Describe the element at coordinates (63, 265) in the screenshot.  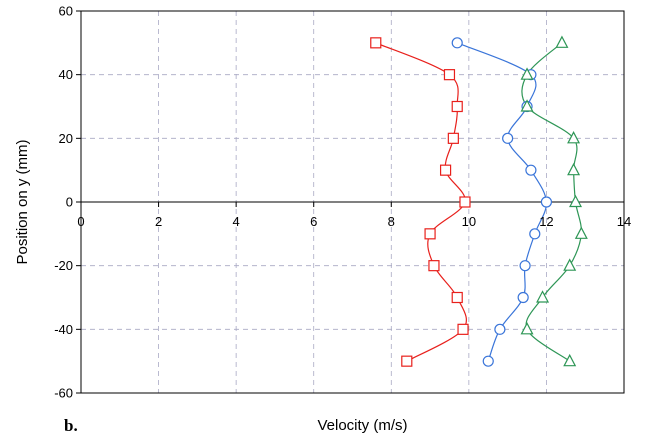
I see `y-tick-label: -20` at that location.